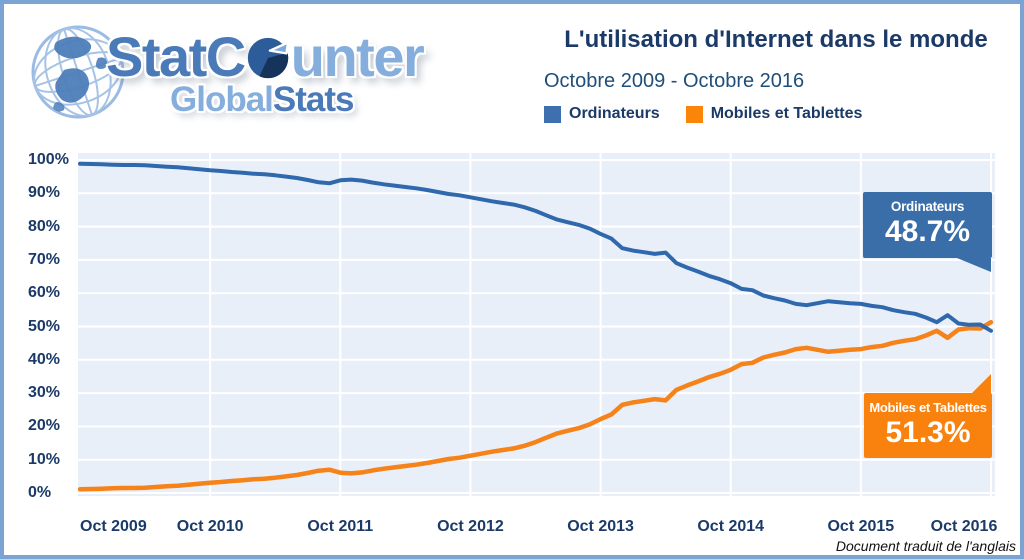  What do you see at coordinates (981, 383) in the screenshot?
I see `mobile-callout-pointer` at bounding box center [981, 383].